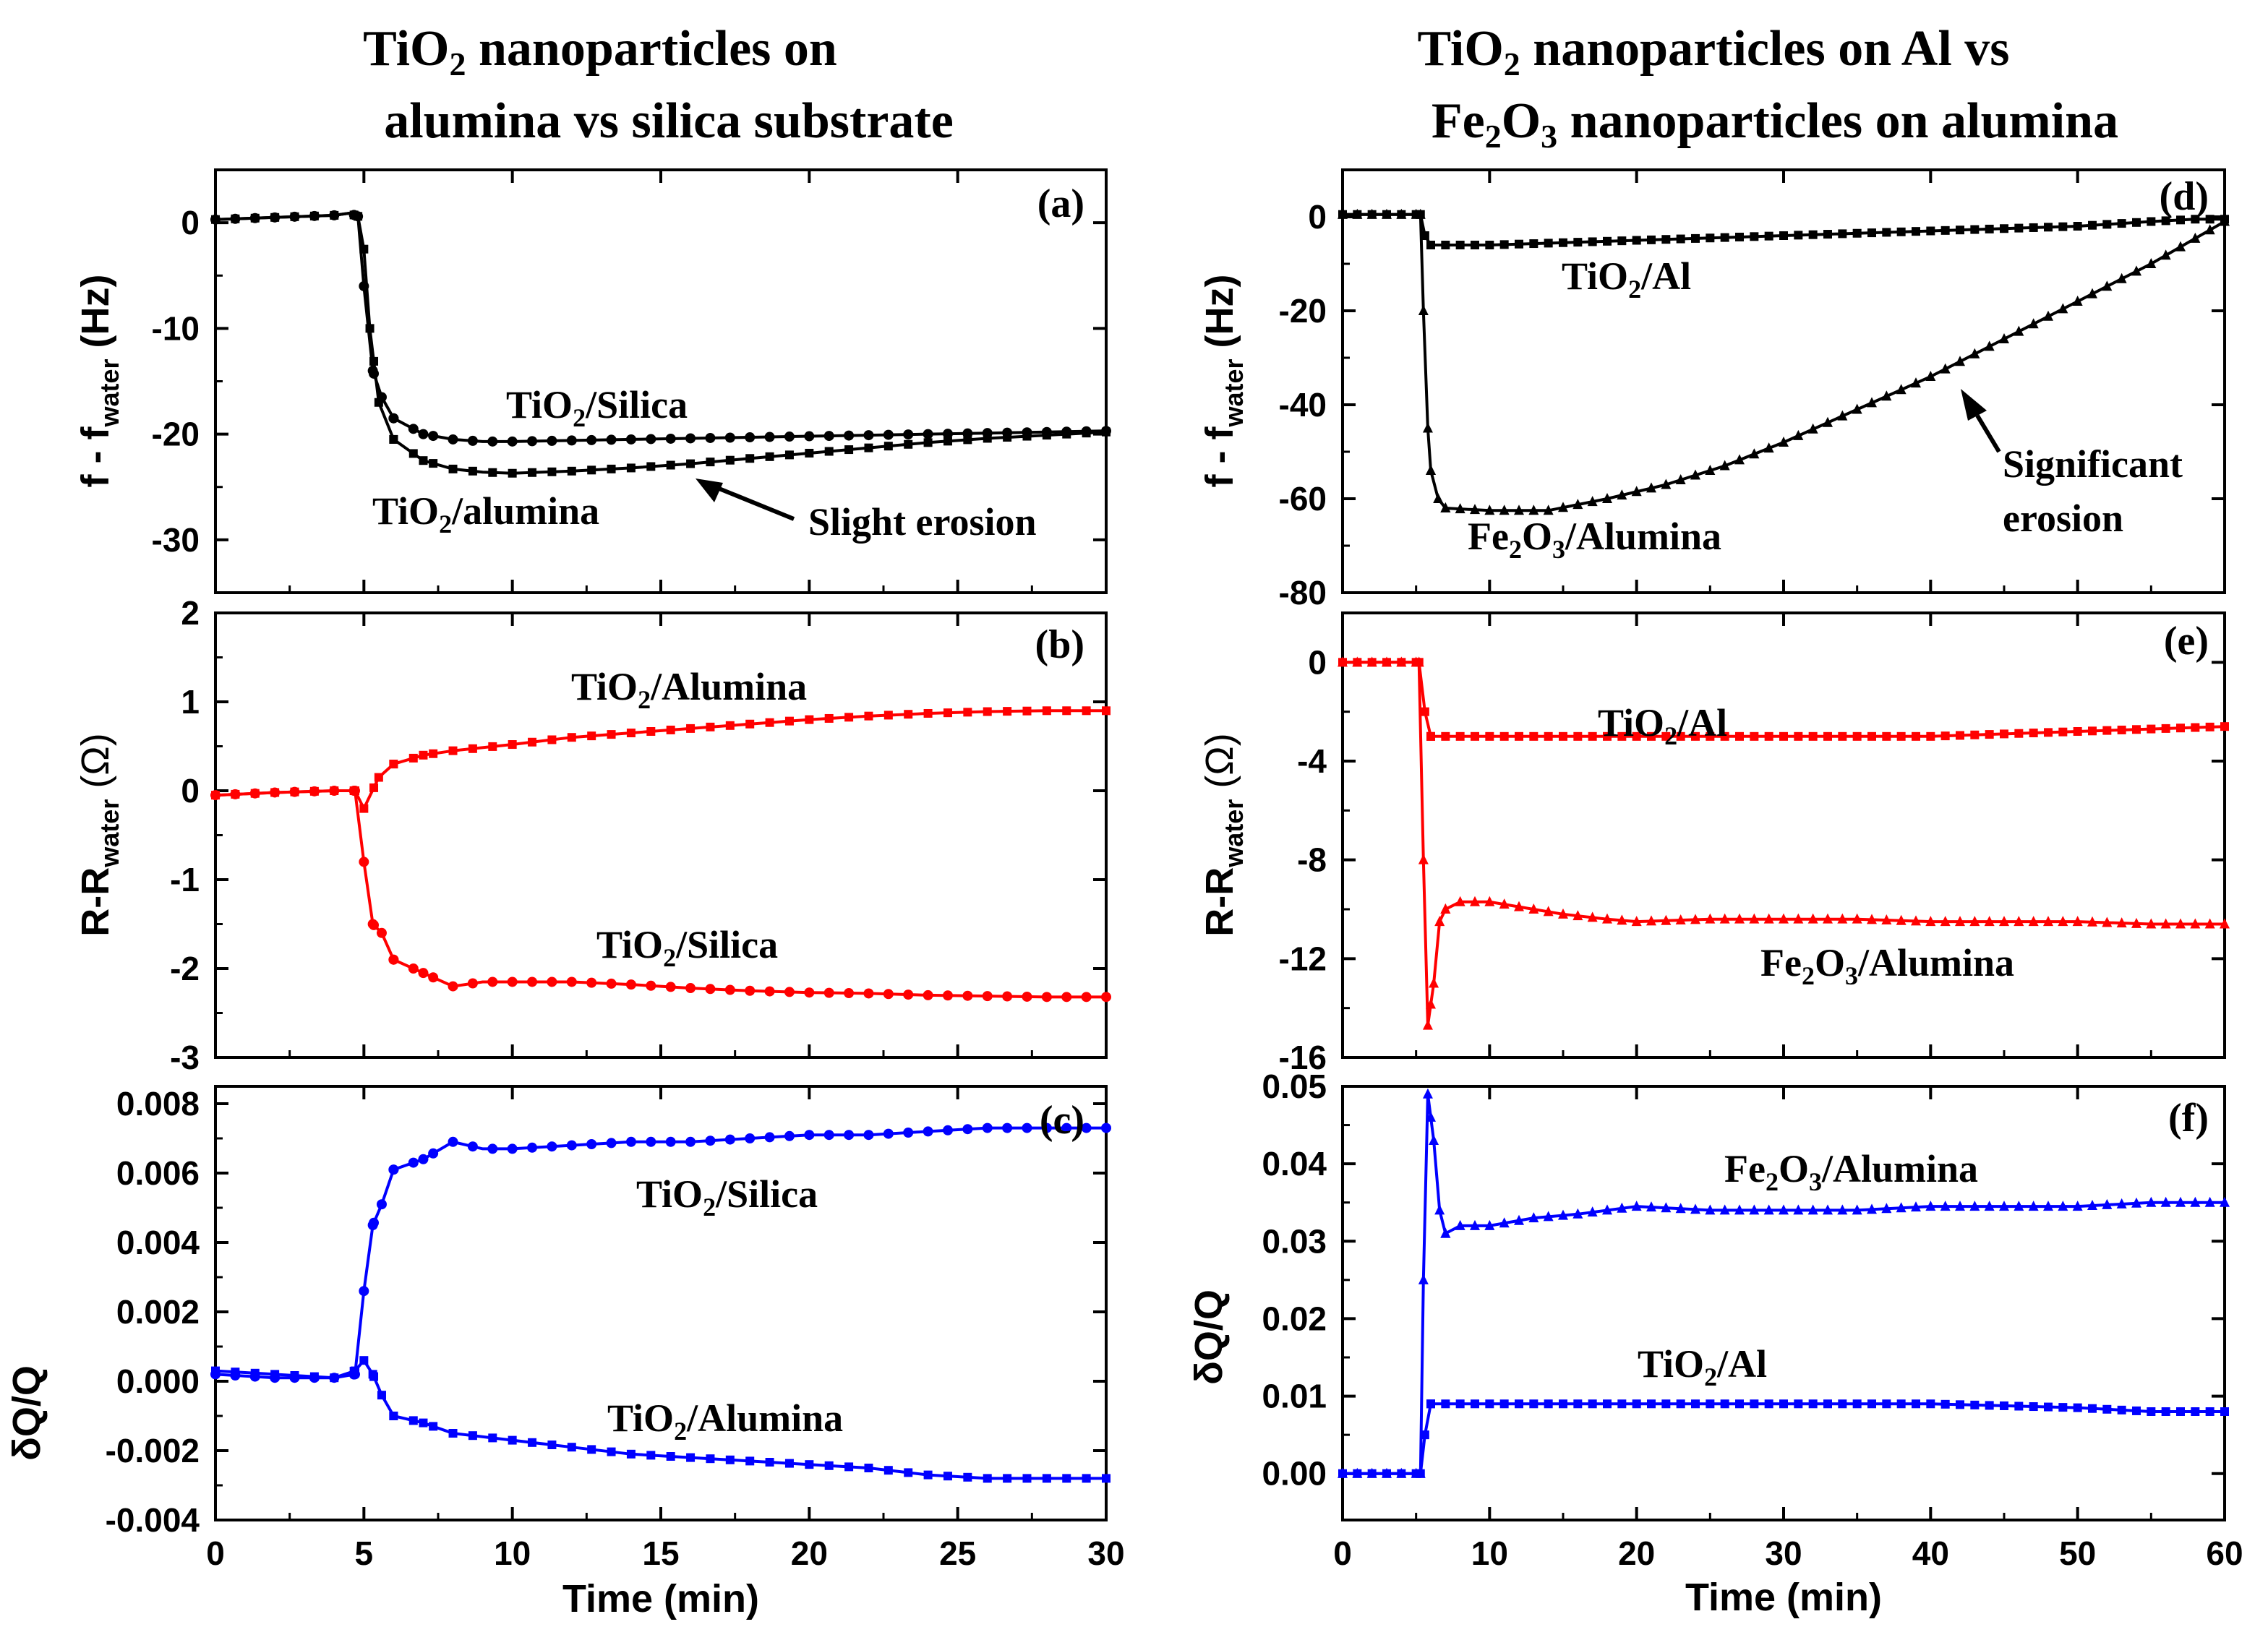 This screenshot has width=2268, height=1640. I want to click on x-tick-label: 0, so click(215, 1553).